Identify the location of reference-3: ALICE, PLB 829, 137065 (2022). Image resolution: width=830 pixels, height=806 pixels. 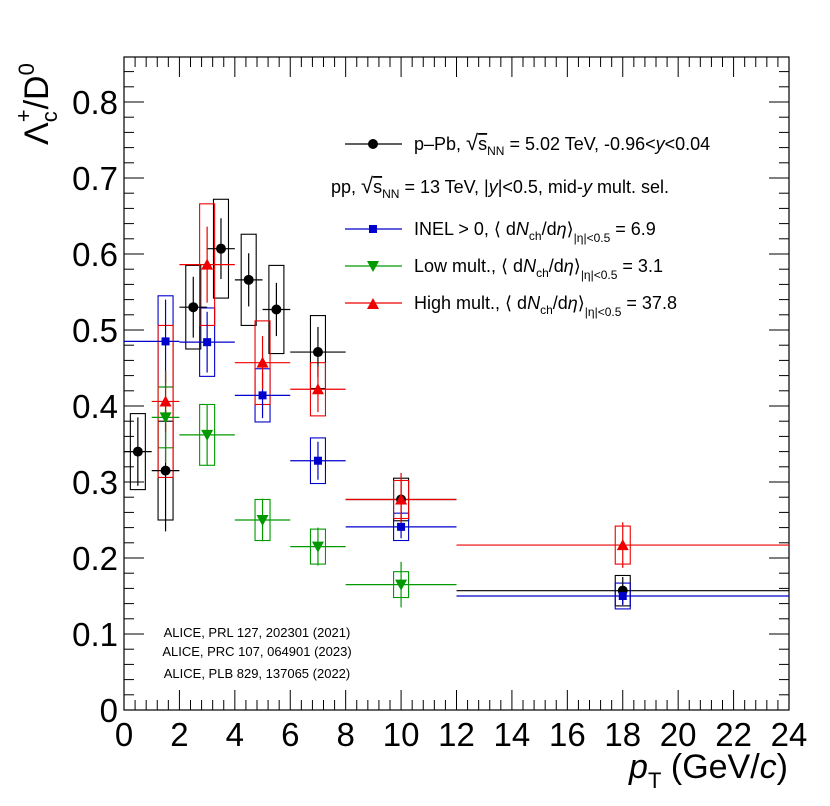
(257, 673).